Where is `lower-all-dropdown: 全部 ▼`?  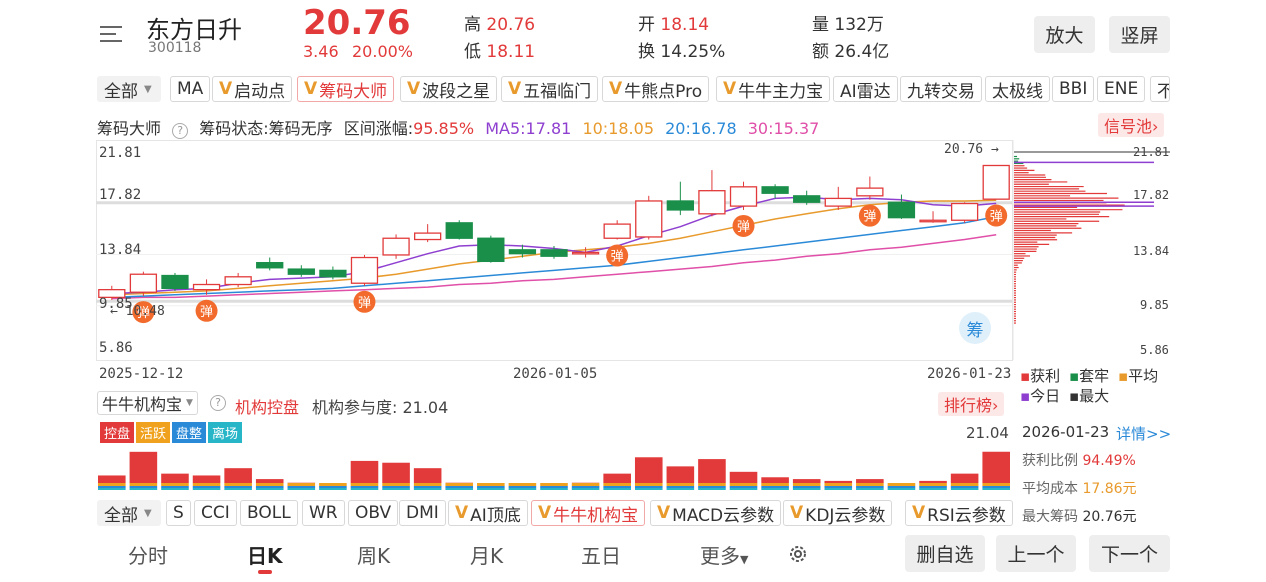
lower-all-dropdown: 全部 ▼ is located at coordinates (129, 513).